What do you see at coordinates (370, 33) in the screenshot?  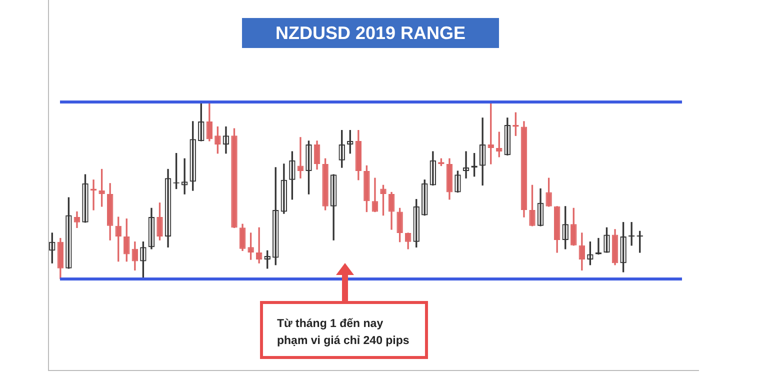 I see `chart-title: NZDUSD 2019 RANGE` at bounding box center [370, 33].